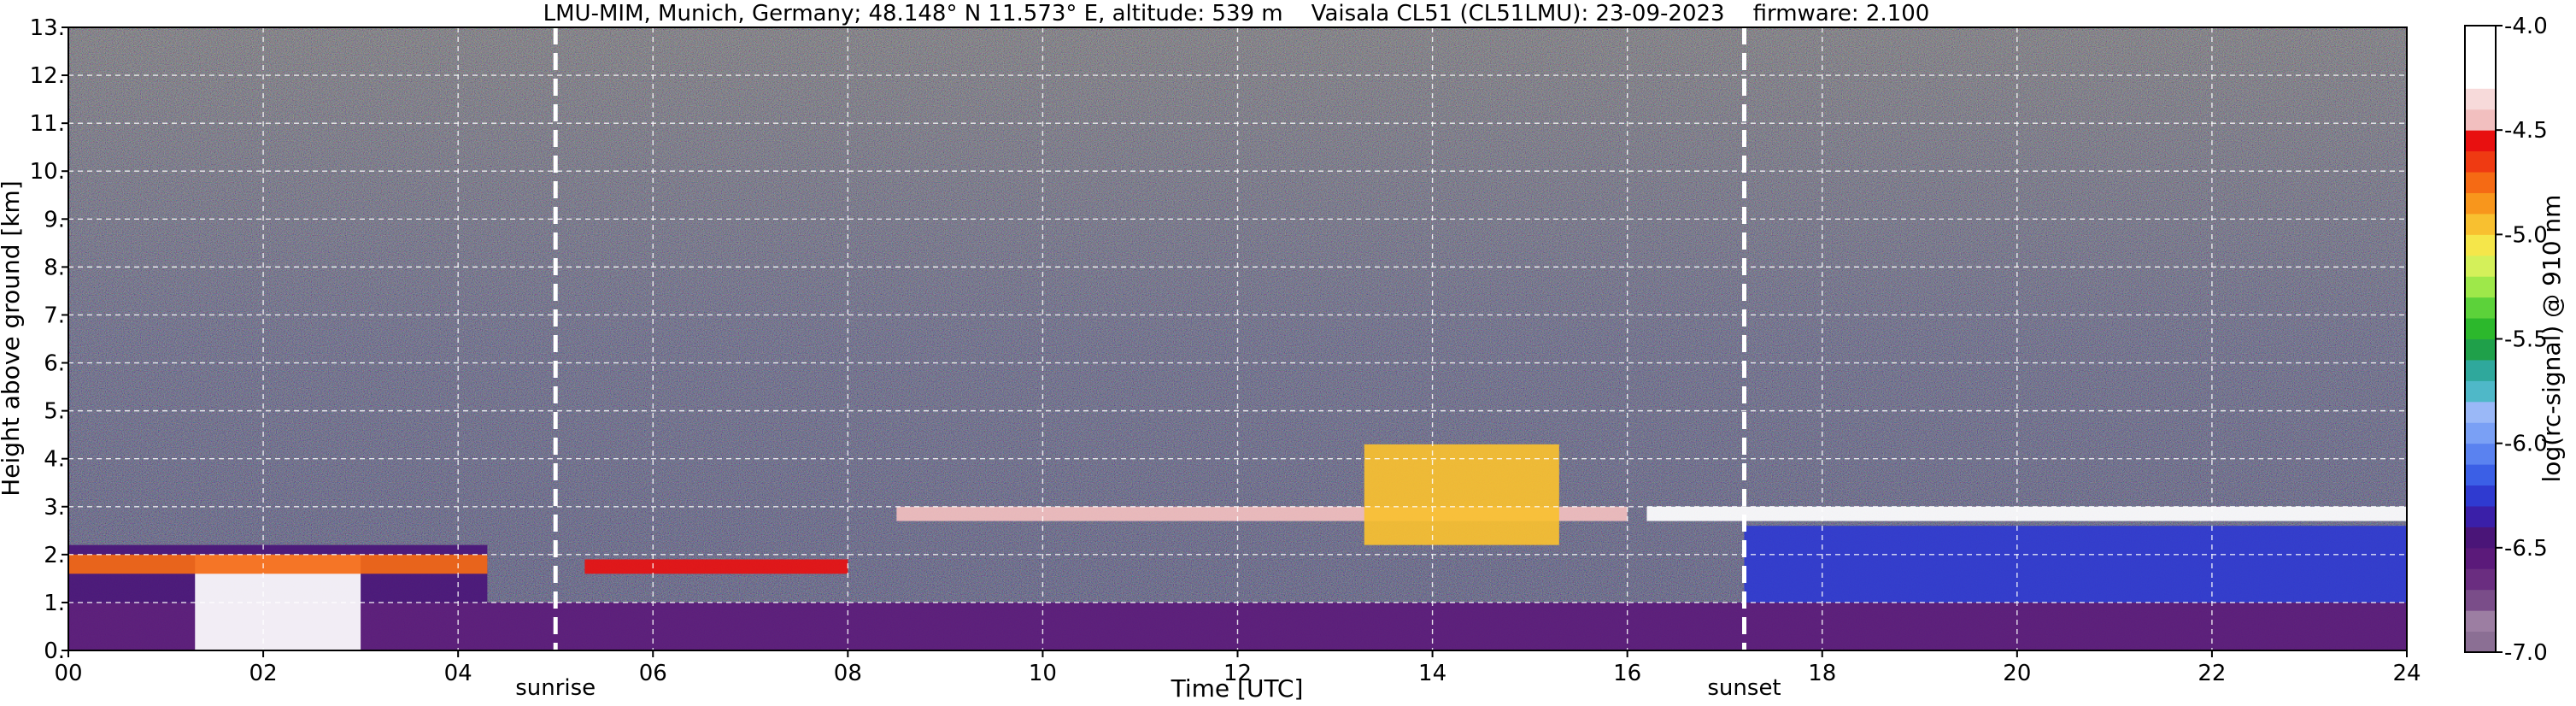  I want to click on y-tick-label: 9., so click(54, 219).